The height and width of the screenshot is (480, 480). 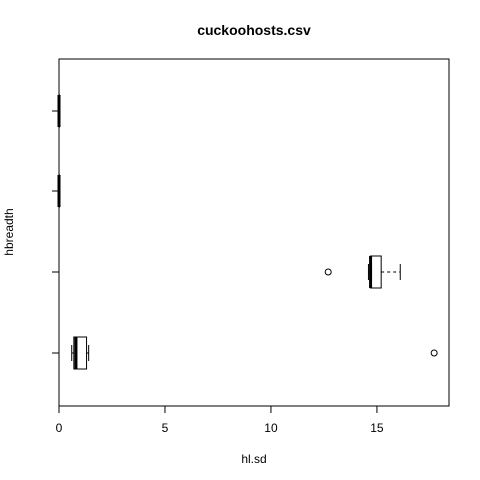 I want to click on y-axis-label: hbreadth, so click(x=9, y=231).